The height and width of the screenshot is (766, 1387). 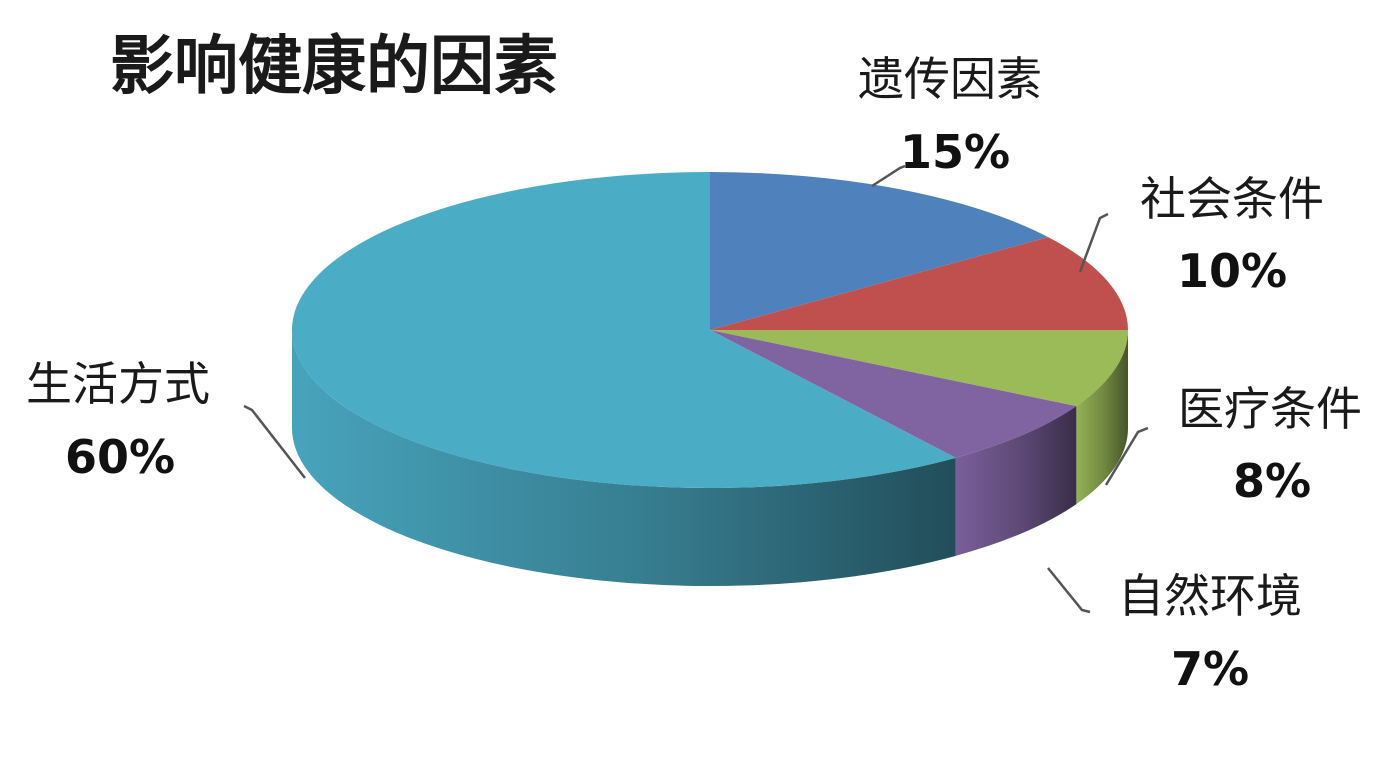 What do you see at coordinates (1272, 481) in the screenshot?
I see `slice-value-3: 8%` at bounding box center [1272, 481].